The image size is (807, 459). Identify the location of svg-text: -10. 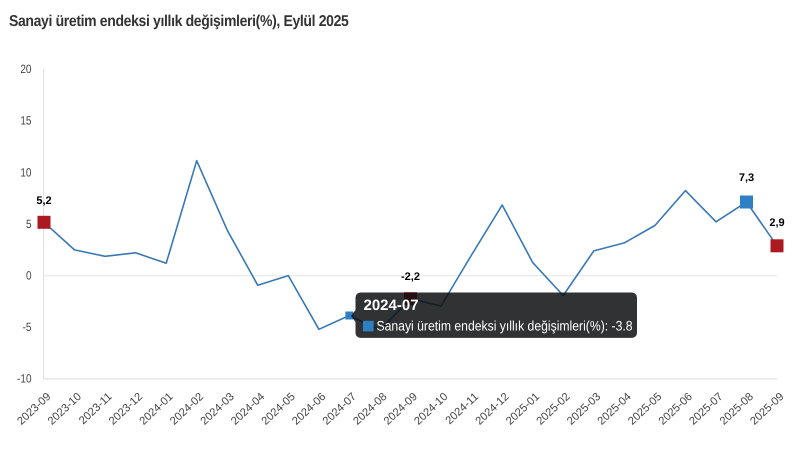
(24, 379).